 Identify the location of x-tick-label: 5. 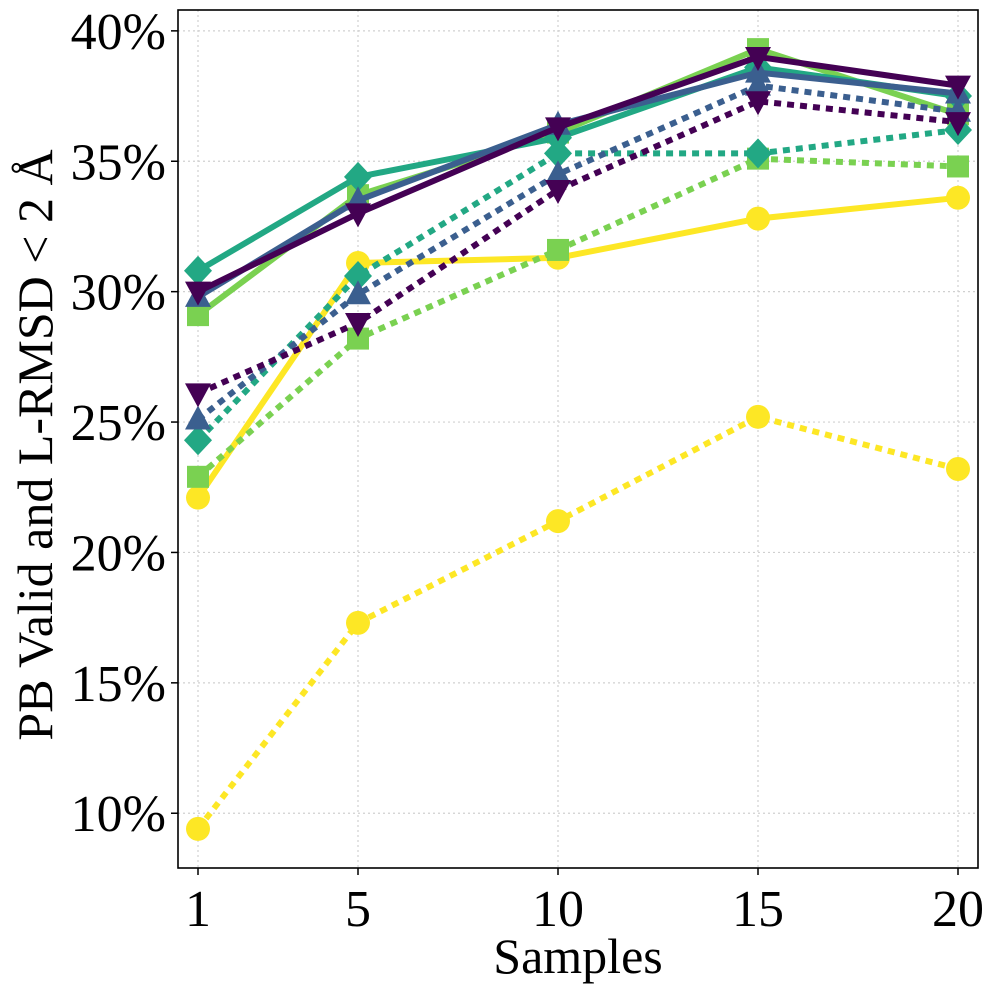
(358, 909).